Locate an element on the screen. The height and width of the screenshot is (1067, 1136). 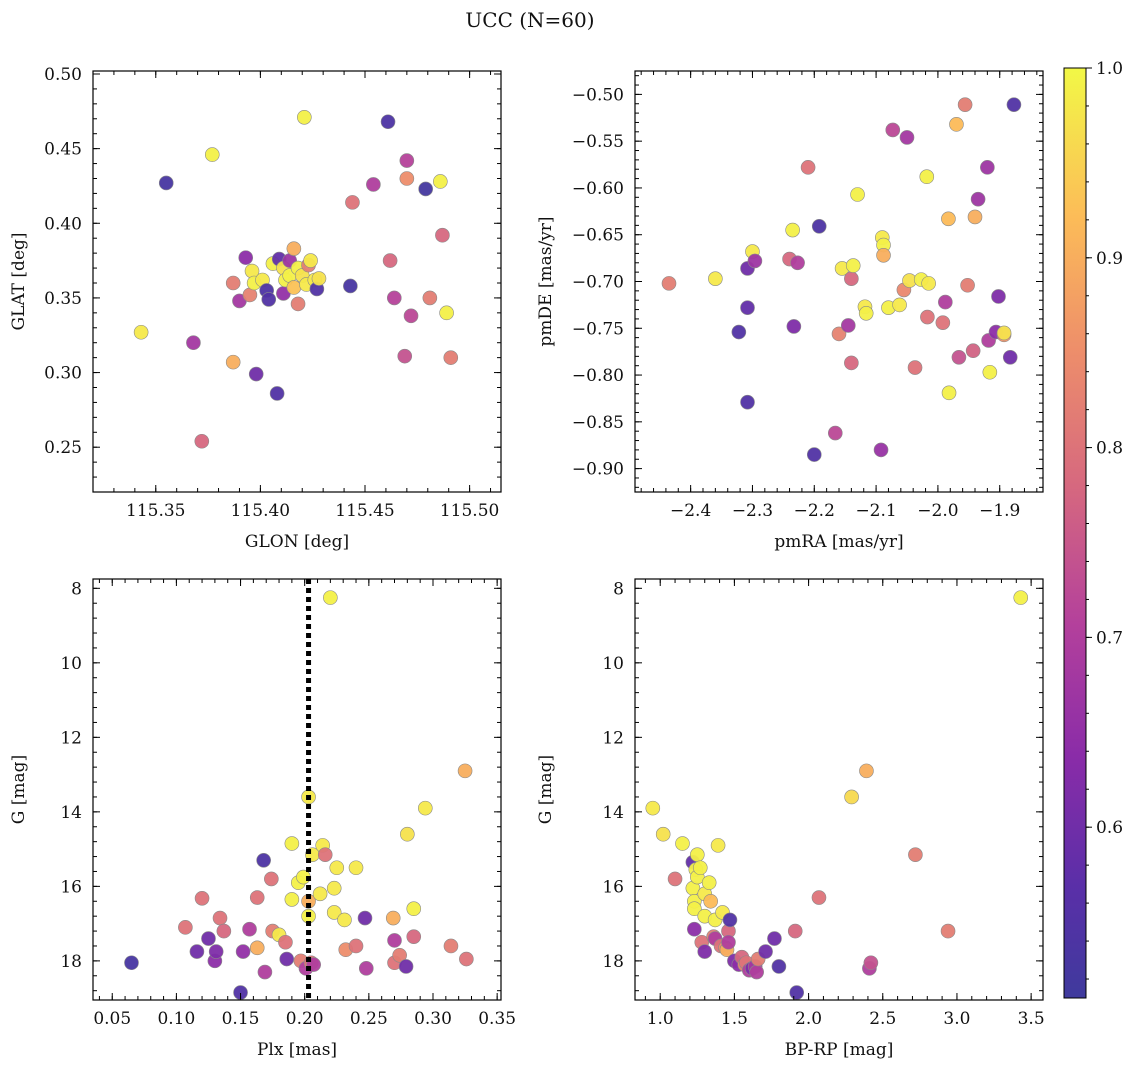
y-tick-label: 16 is located at coordinates (71, 887).